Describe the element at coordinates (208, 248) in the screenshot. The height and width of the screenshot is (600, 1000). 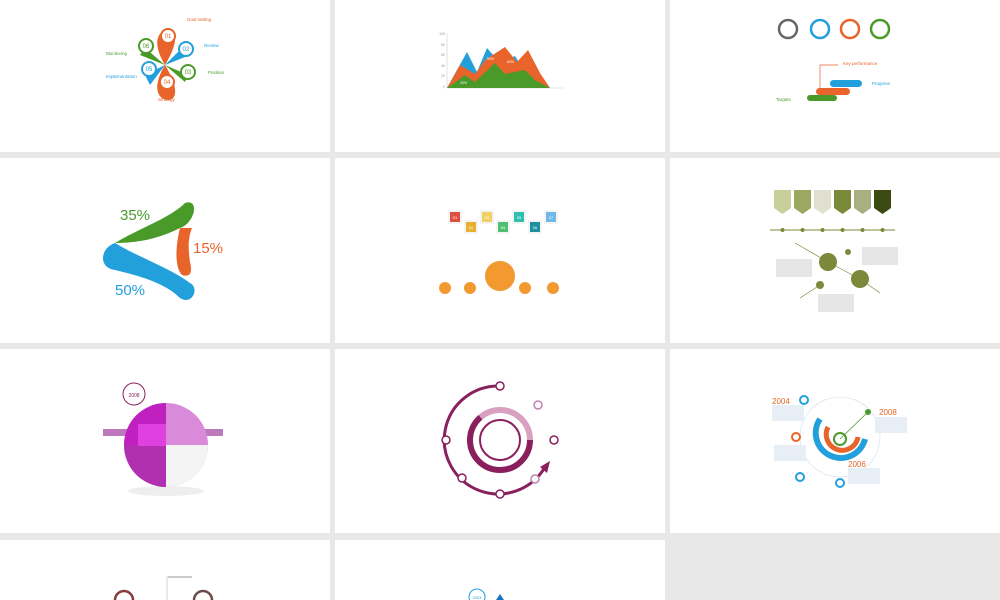
I see `svg-text: 15%` at that location.